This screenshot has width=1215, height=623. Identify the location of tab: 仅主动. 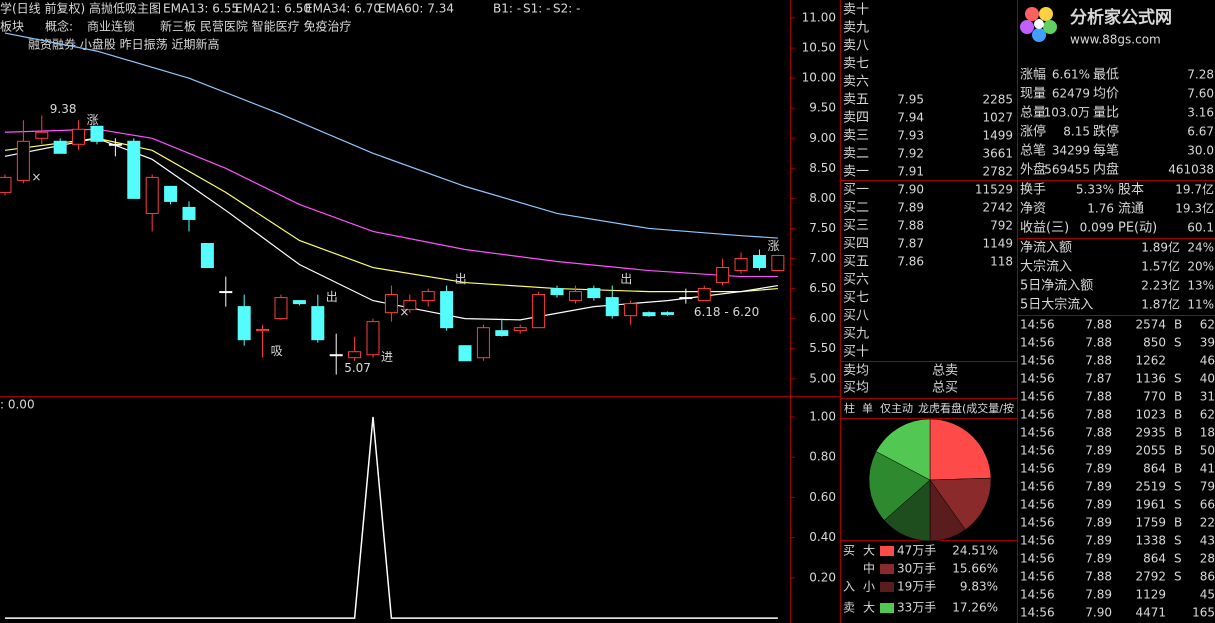
(896, 408).